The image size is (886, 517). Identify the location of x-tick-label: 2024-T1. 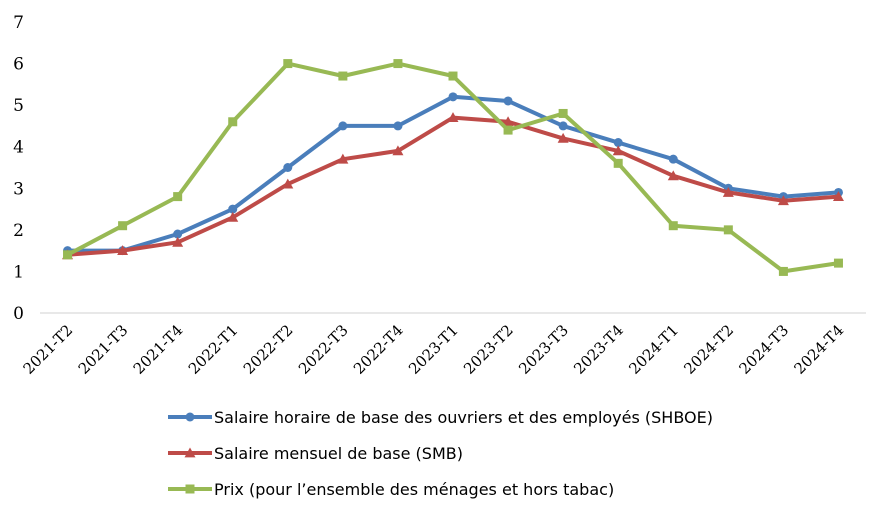
(653, 349).